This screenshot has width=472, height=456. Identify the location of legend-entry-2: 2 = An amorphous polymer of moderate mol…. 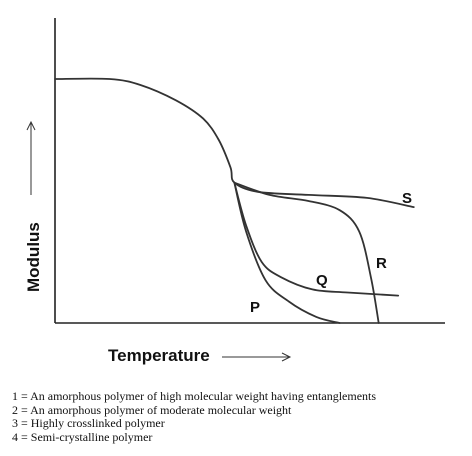
(152, 409).